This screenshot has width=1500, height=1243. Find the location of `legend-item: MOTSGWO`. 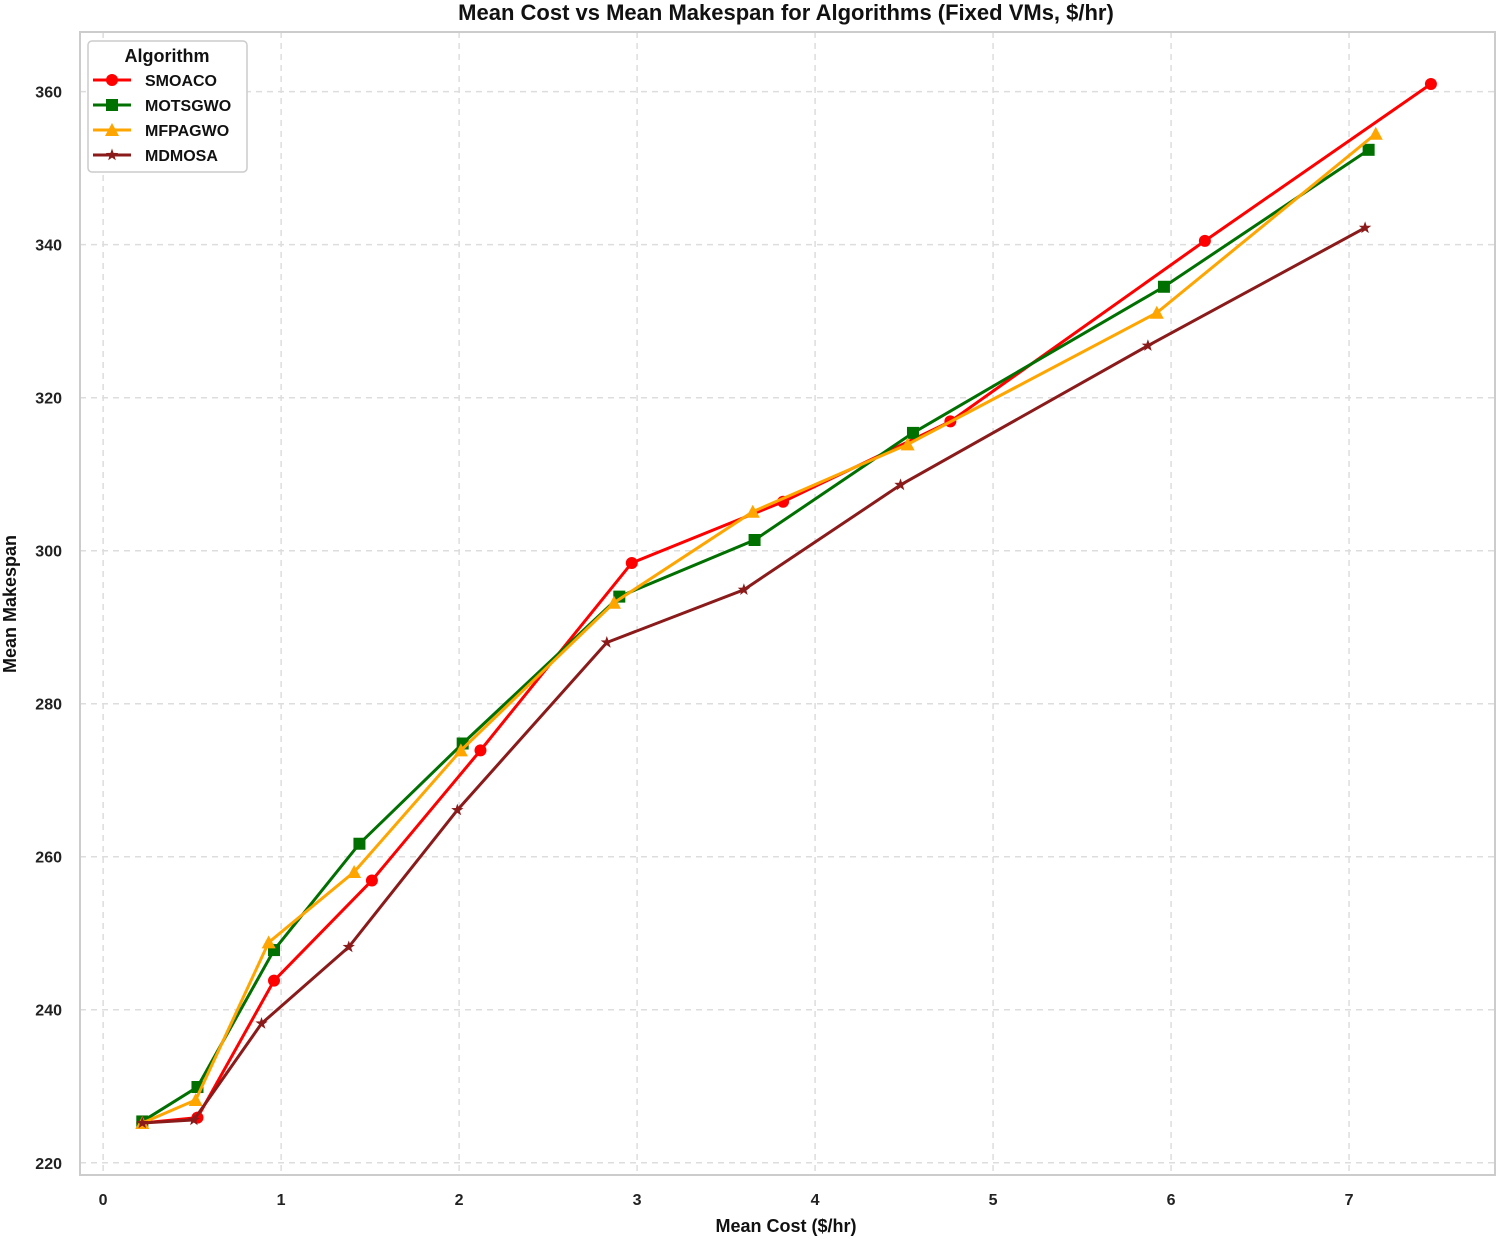

legend-item: MOTSGWO is located at coordinates (162, 106).